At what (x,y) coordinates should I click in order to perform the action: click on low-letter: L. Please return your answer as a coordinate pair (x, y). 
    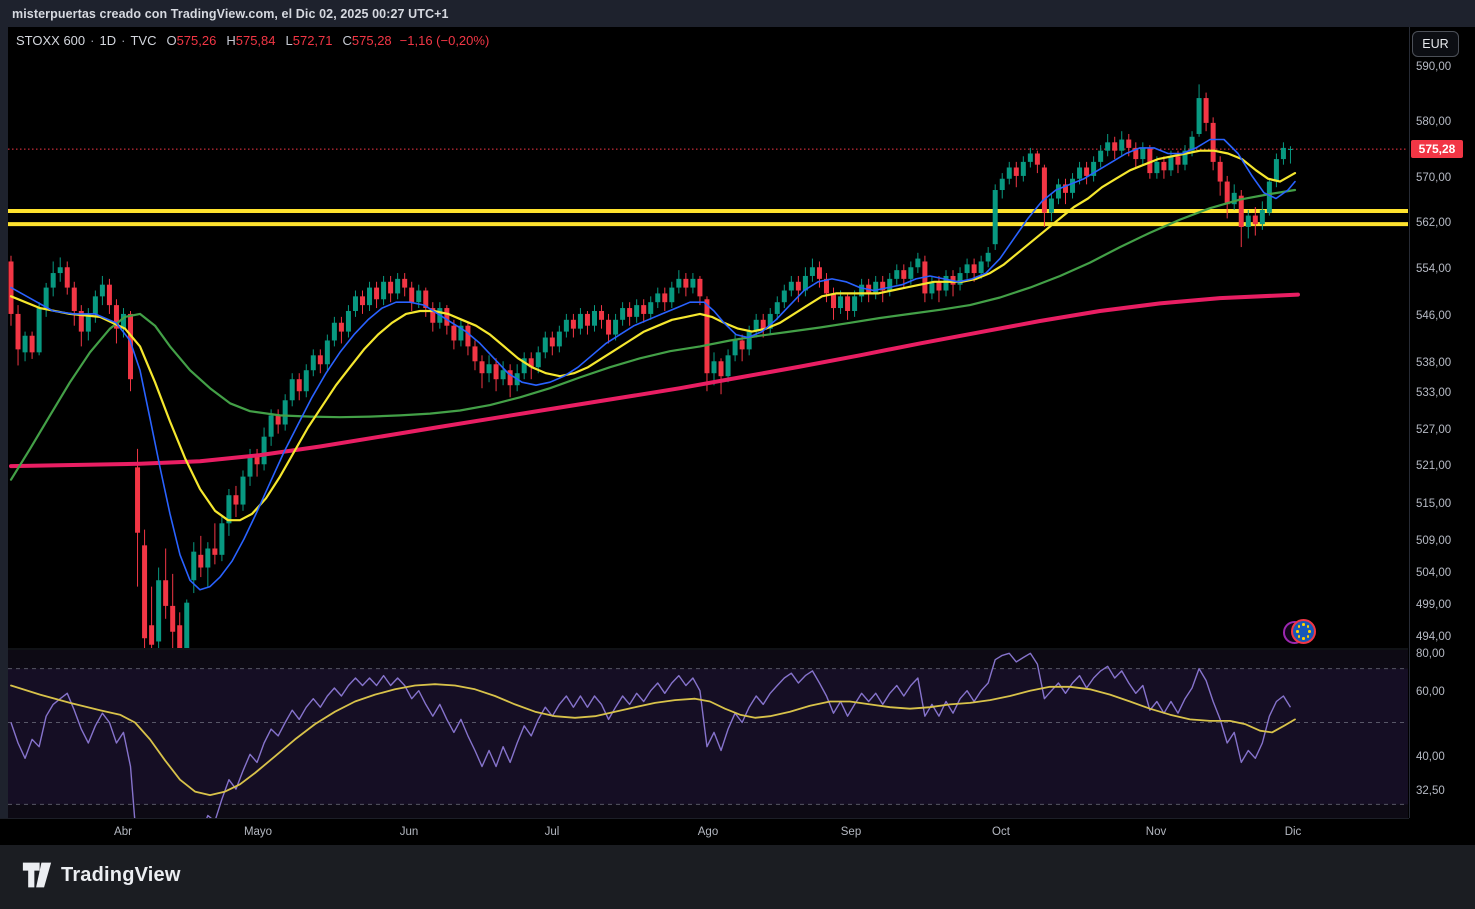
    Looking at the image, I should click on (289, 40).